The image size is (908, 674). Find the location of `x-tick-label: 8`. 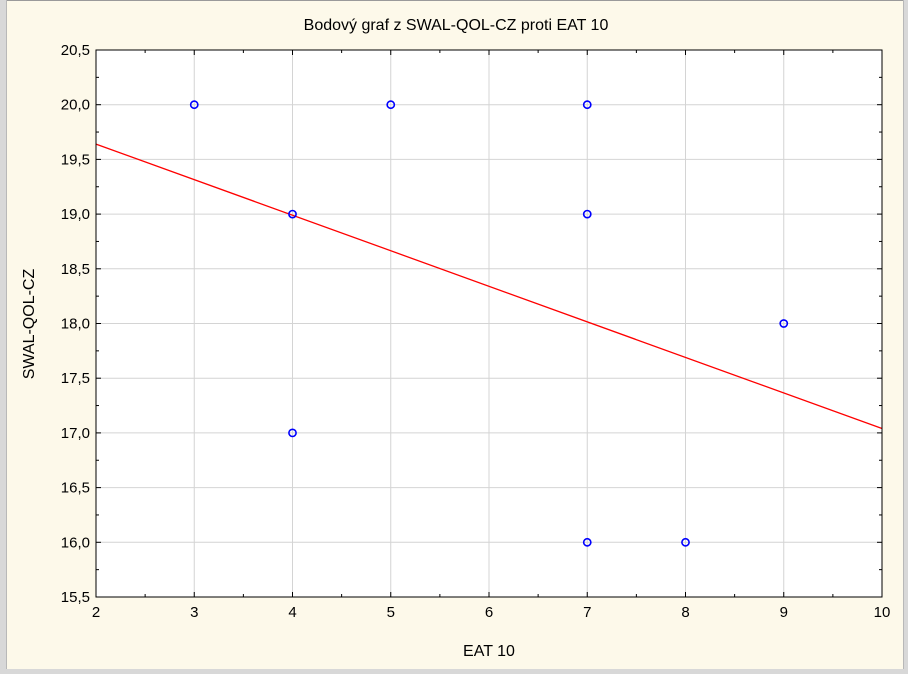

x-tick-label: 8 is located at coordinates (685, 612).